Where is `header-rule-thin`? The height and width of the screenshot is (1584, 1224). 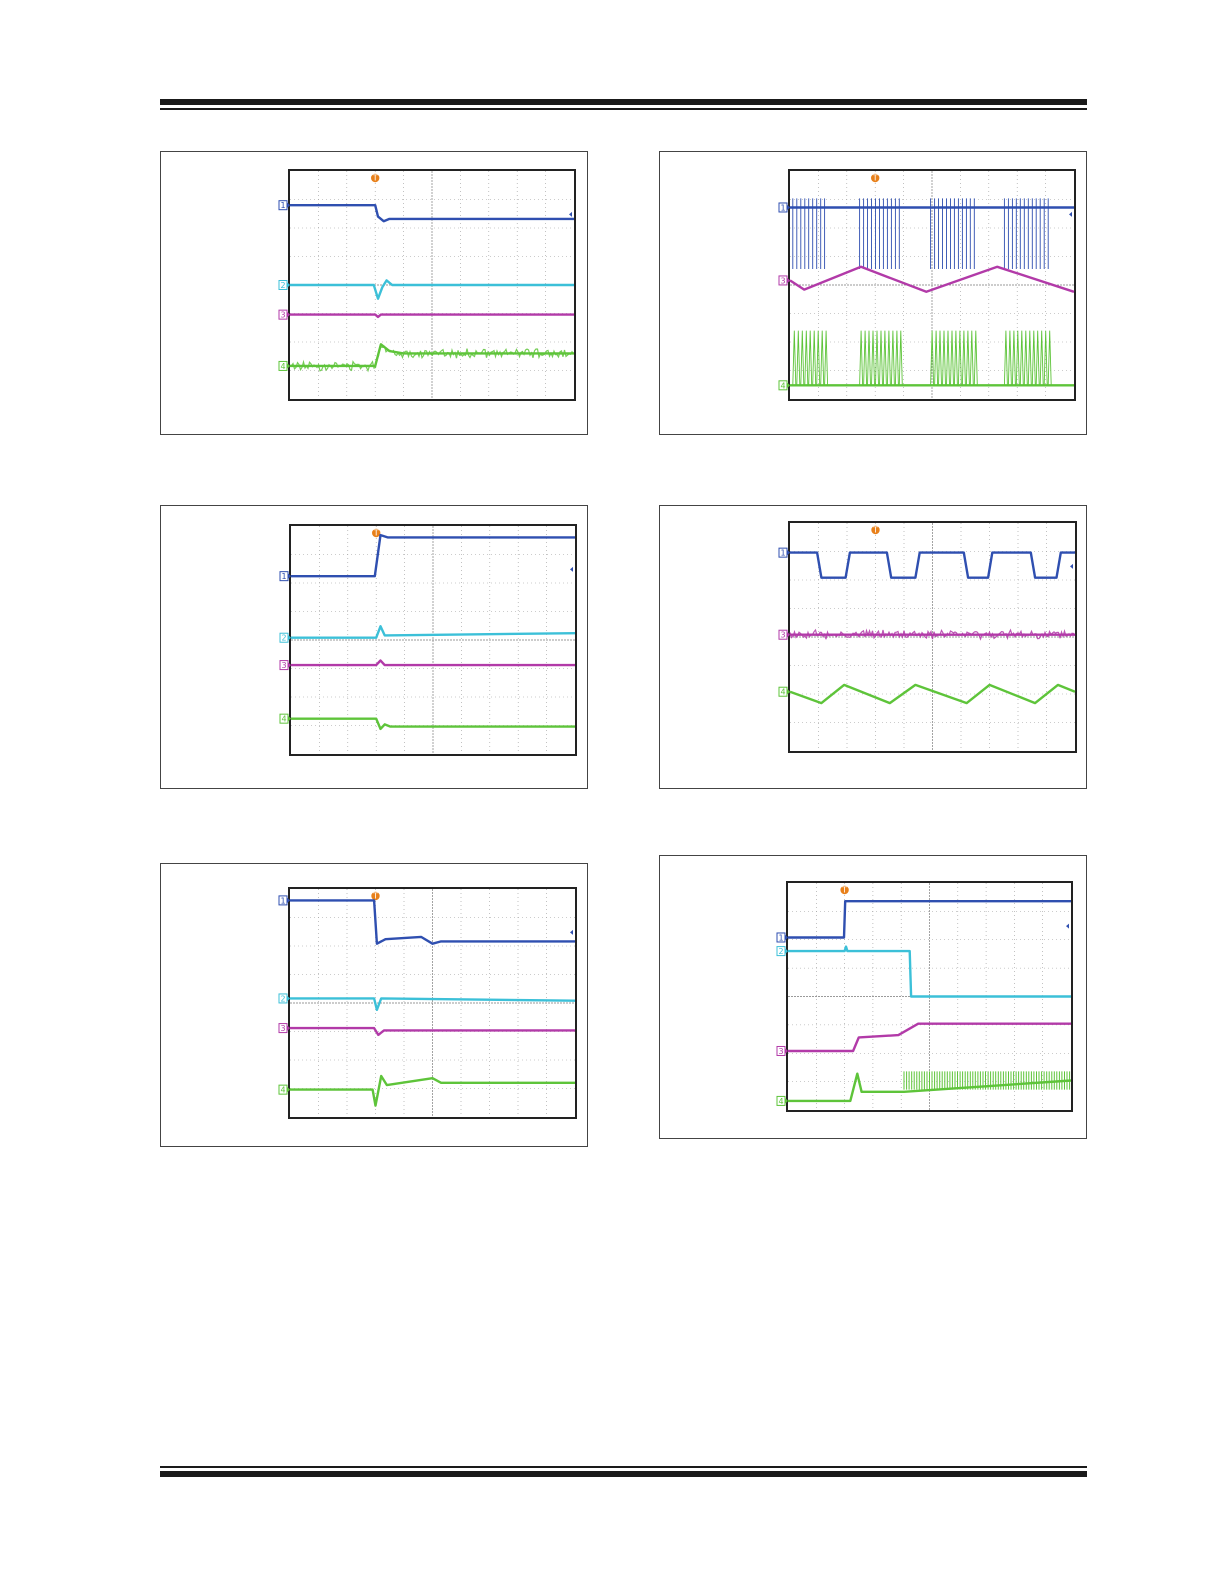 header-rule-thin is located at coordinates (623, 109).